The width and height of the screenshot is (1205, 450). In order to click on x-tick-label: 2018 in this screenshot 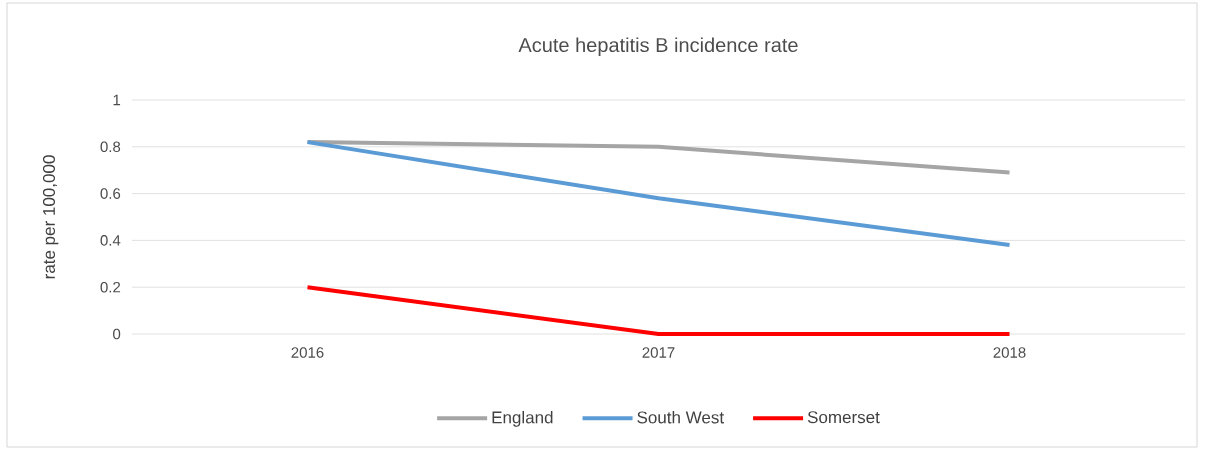, I will do `click(1009, 352)`.